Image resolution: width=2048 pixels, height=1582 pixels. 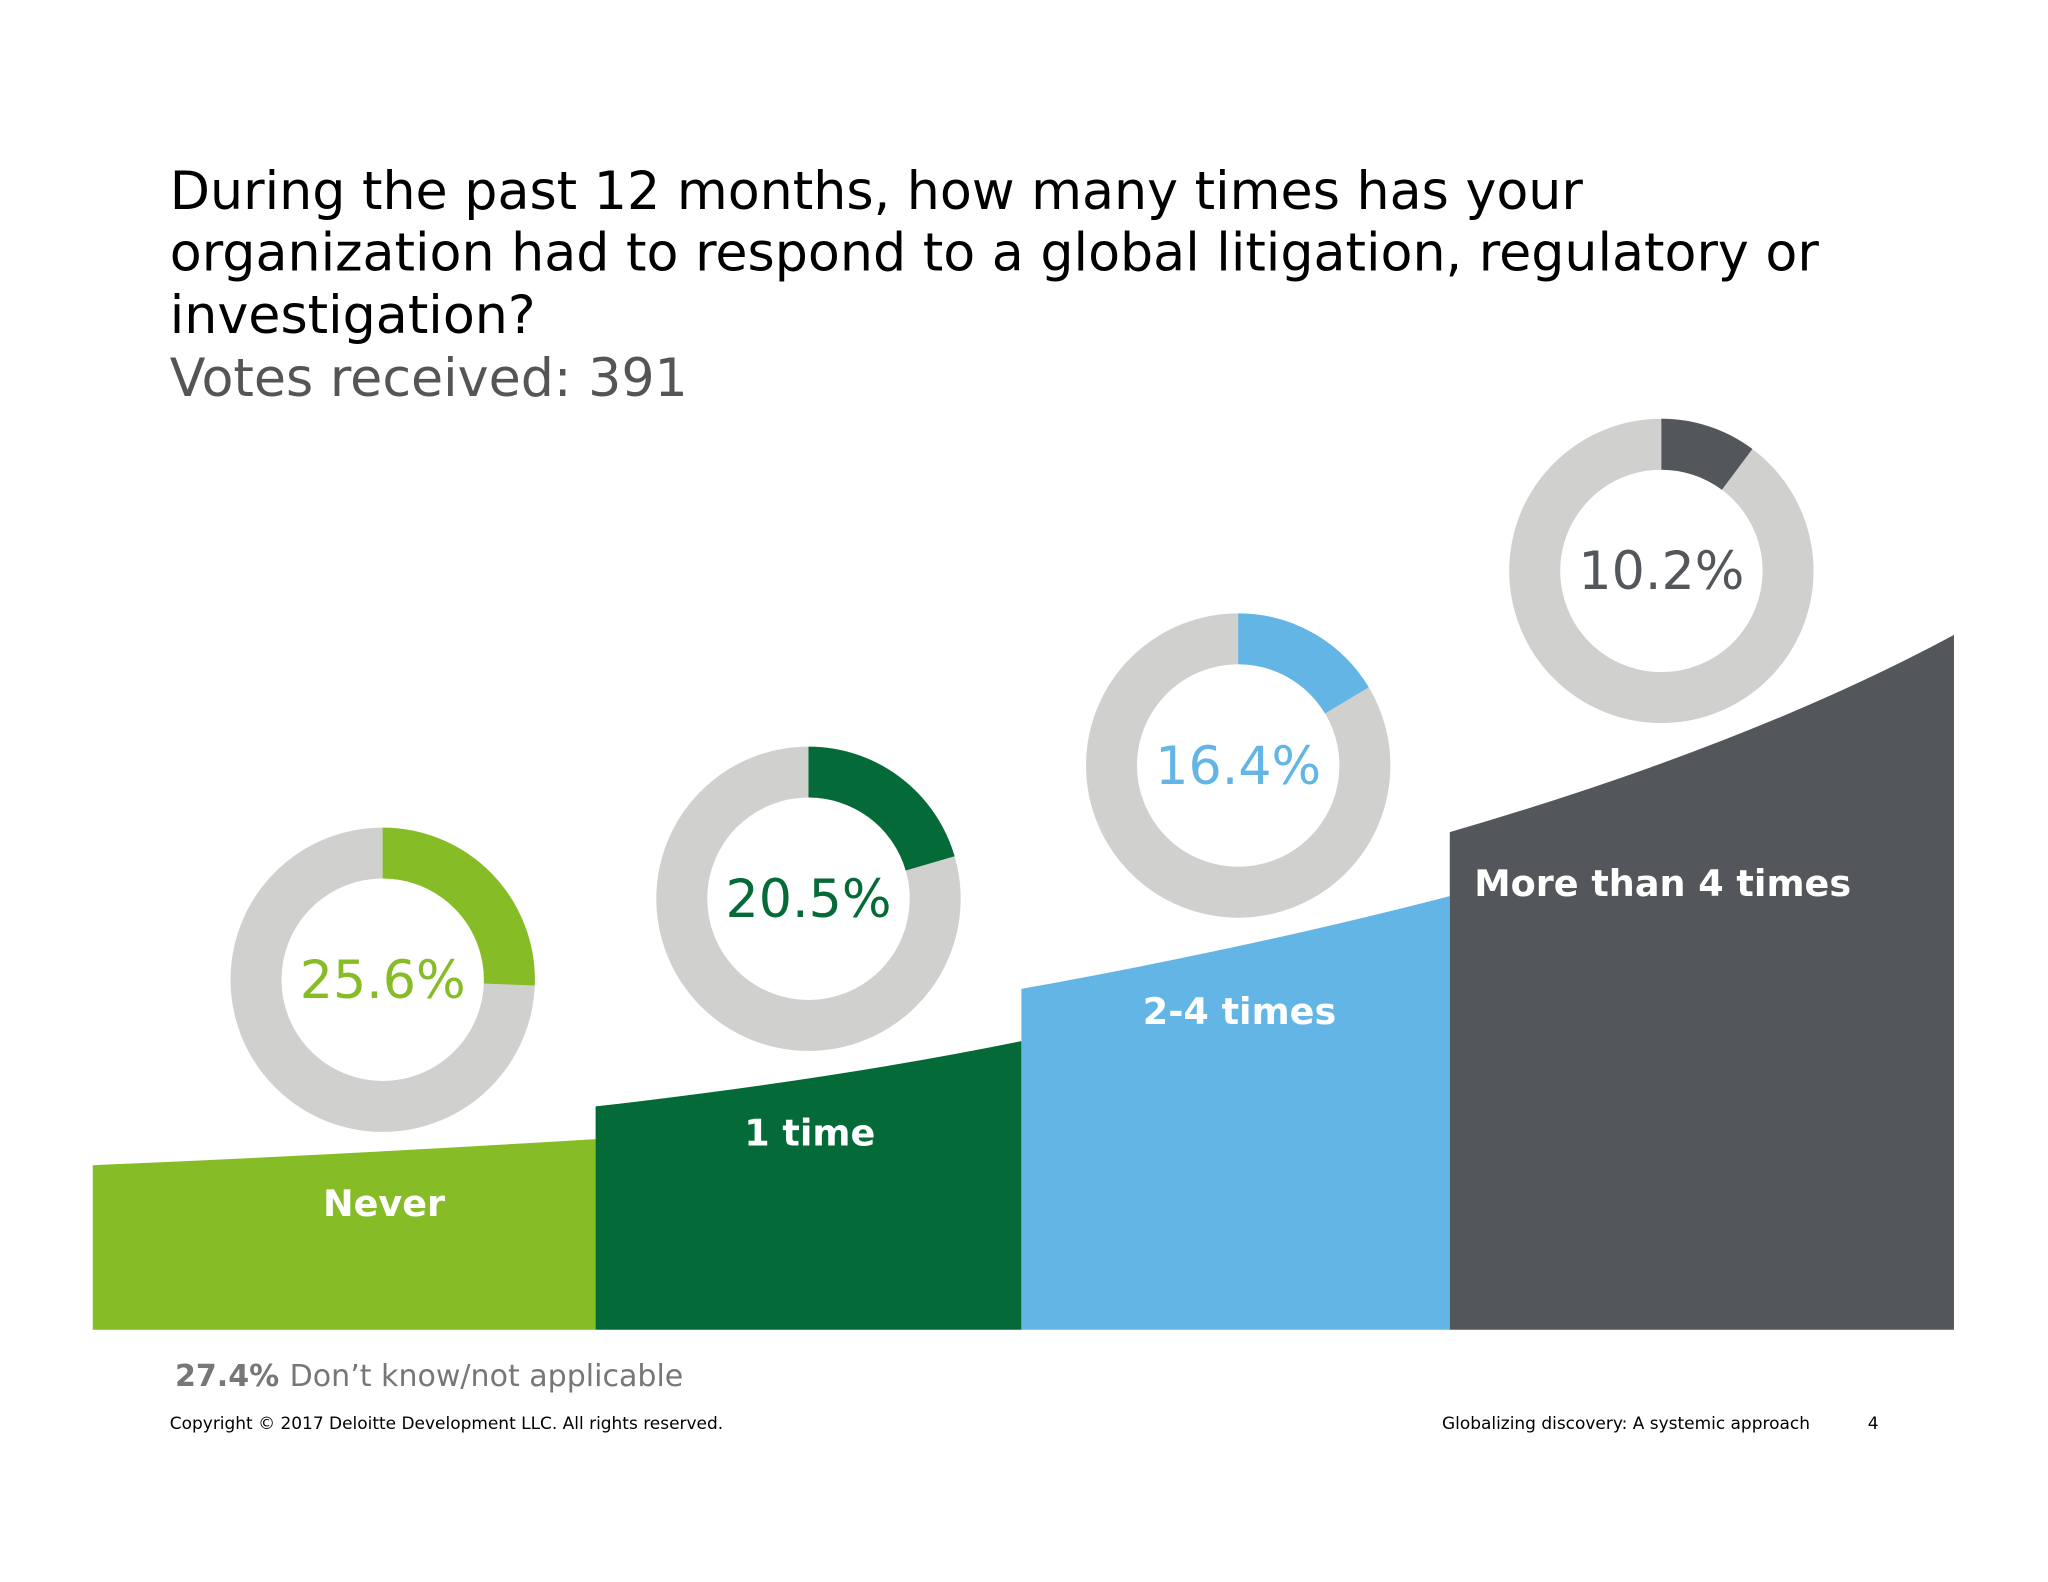 I want to click on donut-value-label: 20.5%, so click(x=809, y=900).